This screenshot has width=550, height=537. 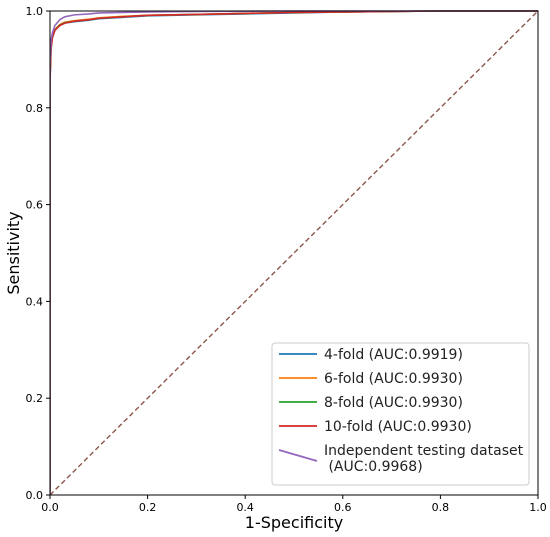 What do you see at coordinates (35, 398) in the screenshot?
I see `y-tick-label: 0.2` at bounding box center [35, 398].